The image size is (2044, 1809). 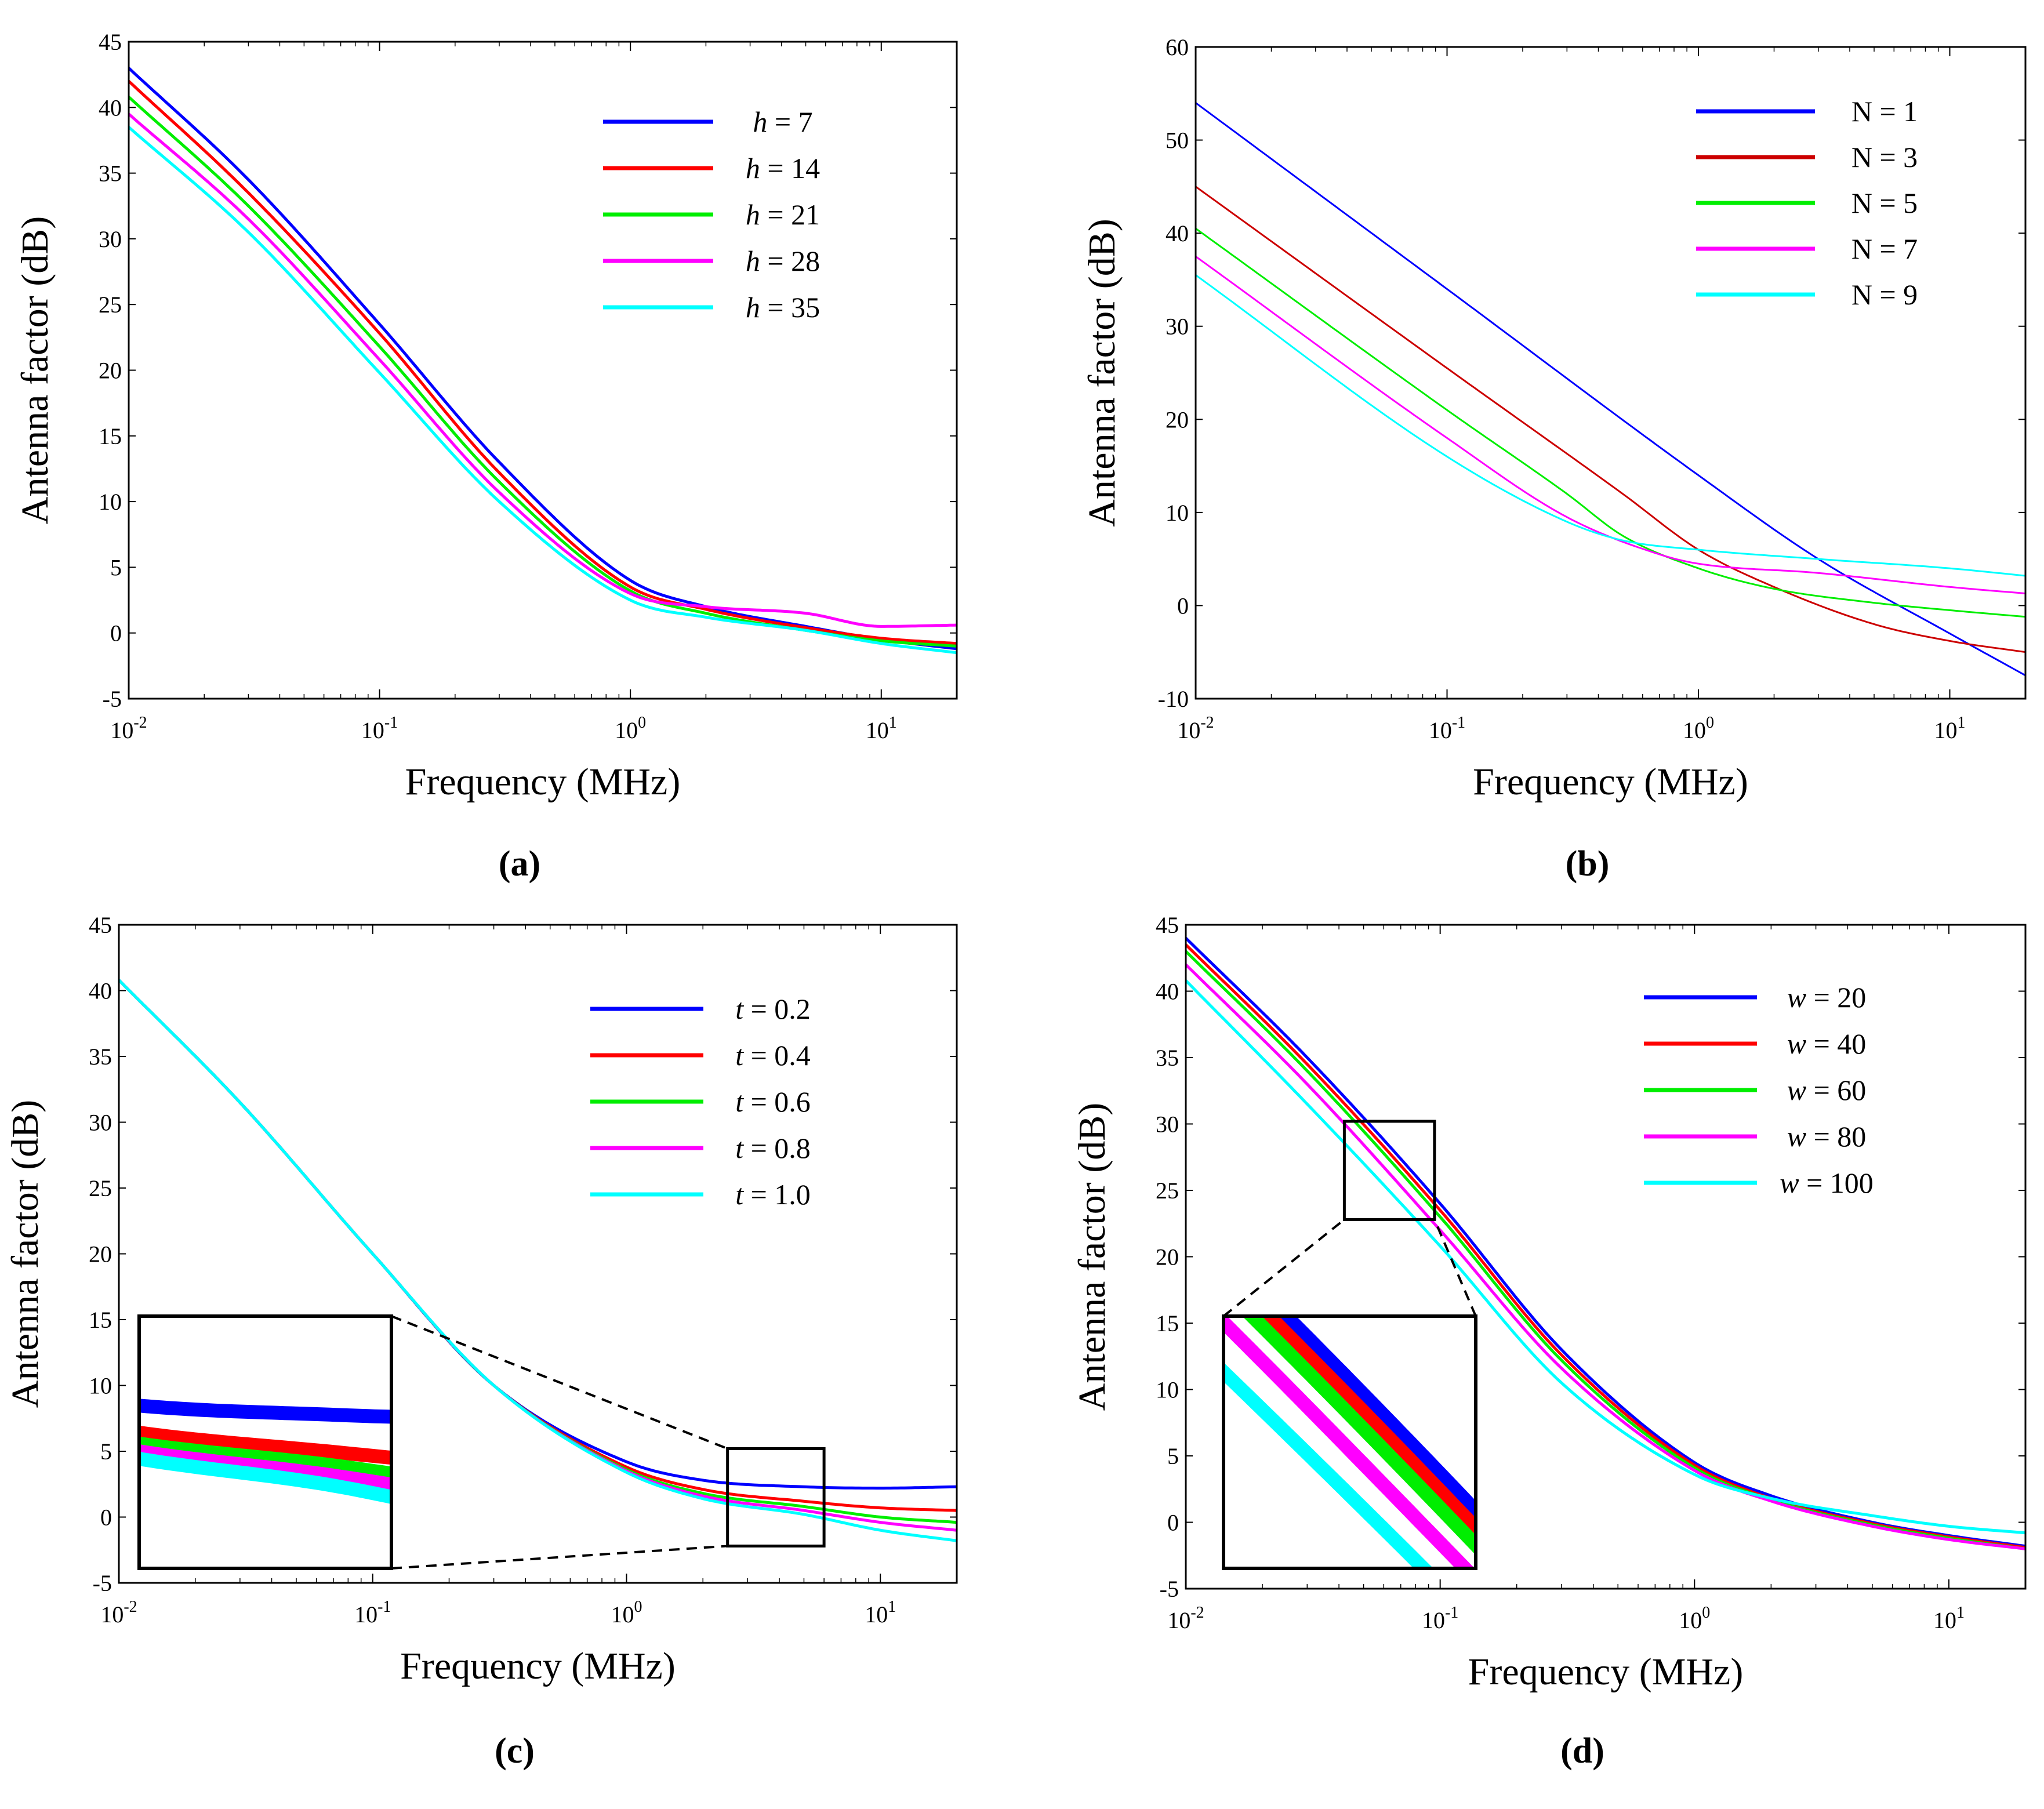 What do you see at coordinates (265, 1478) in the screenshot?
I see `inset-line-t-1.0` at bounding box center [265, 1478].